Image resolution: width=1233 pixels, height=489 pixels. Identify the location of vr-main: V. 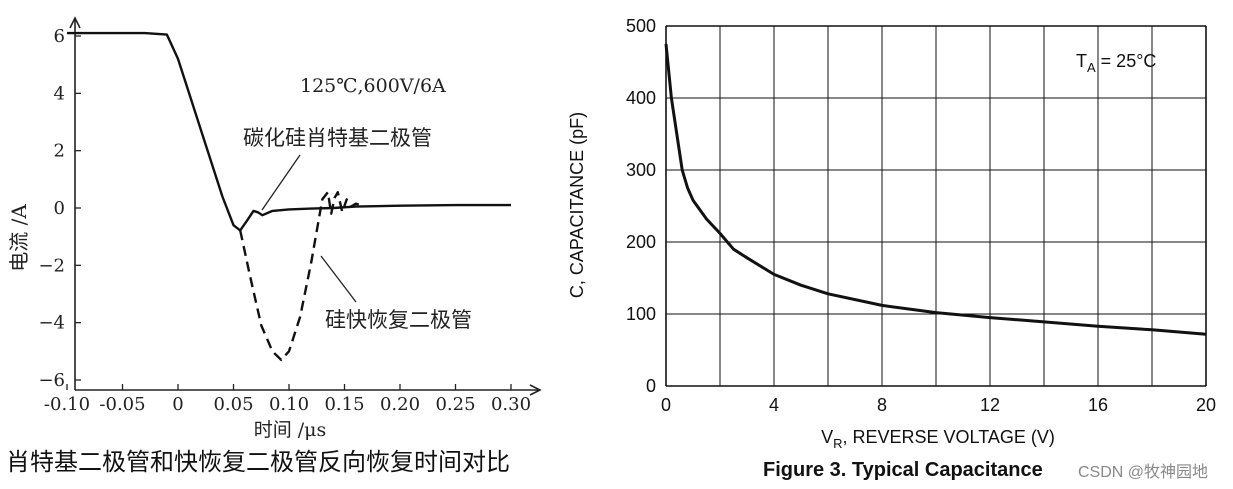
(827, 437).